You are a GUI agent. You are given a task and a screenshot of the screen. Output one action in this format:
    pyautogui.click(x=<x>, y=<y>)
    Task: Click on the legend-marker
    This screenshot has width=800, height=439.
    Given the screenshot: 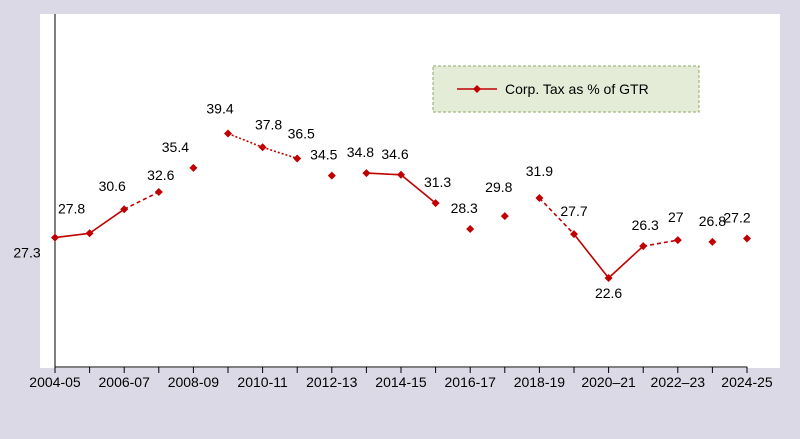 What is the action you would take?
    pyautogui.click(x=477, y=89)
    